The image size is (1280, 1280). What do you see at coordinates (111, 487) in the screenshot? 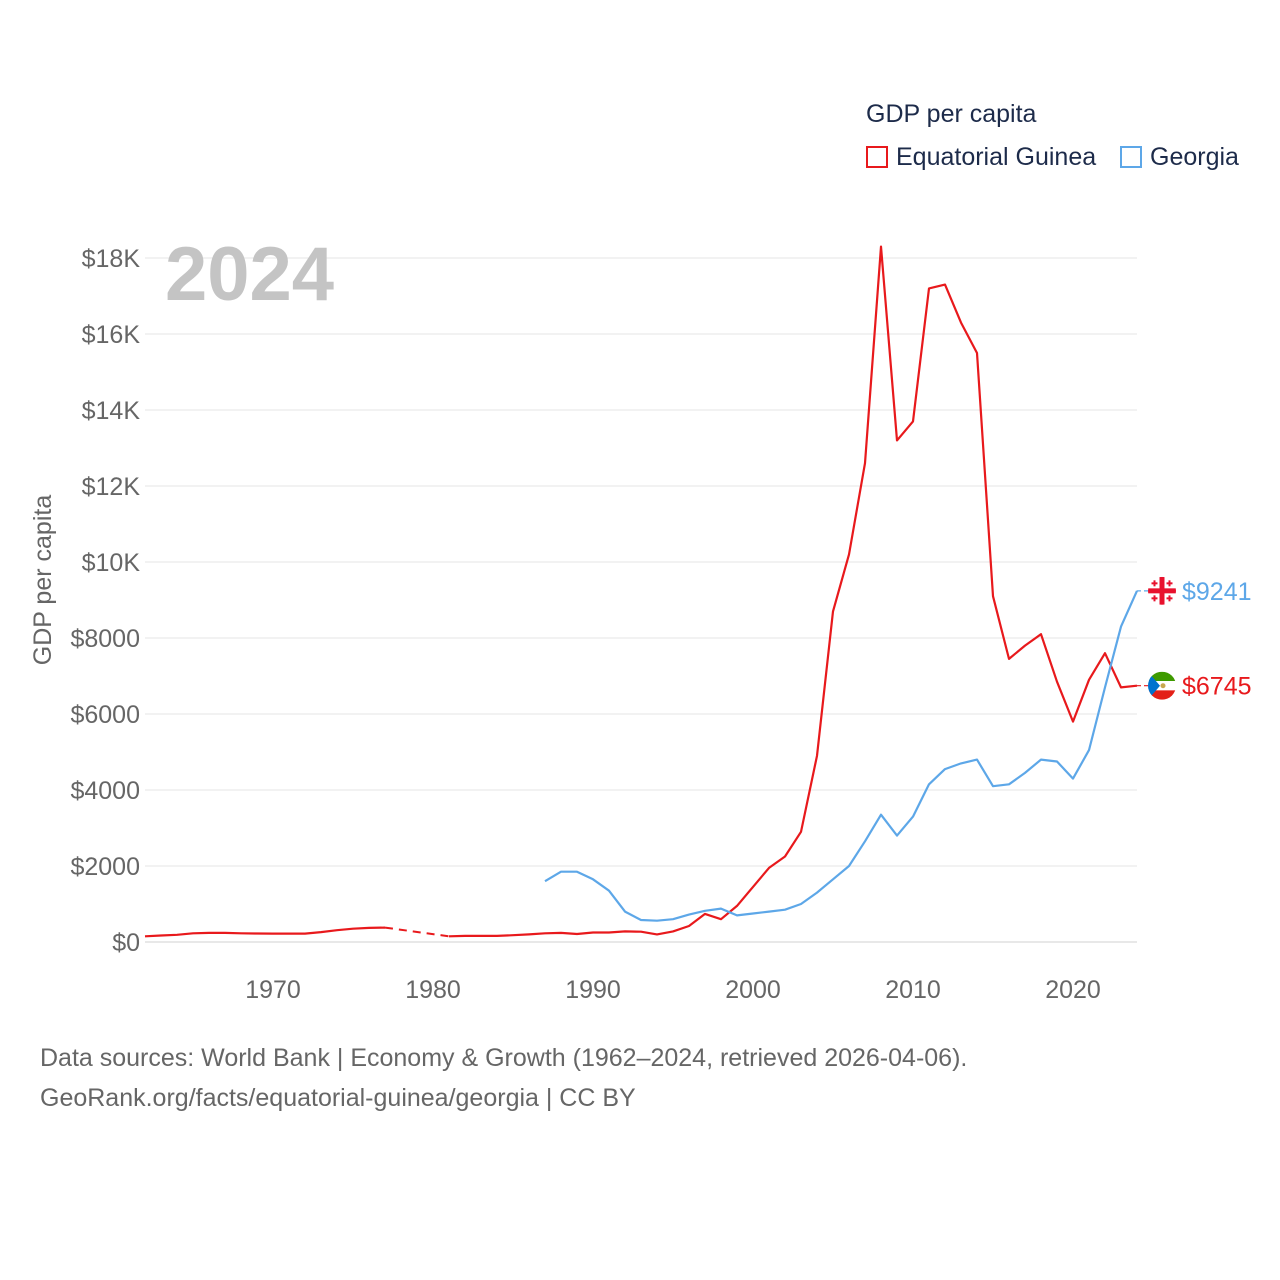
I see `y-tick-label: $12K` at bounding box center [111, 487].